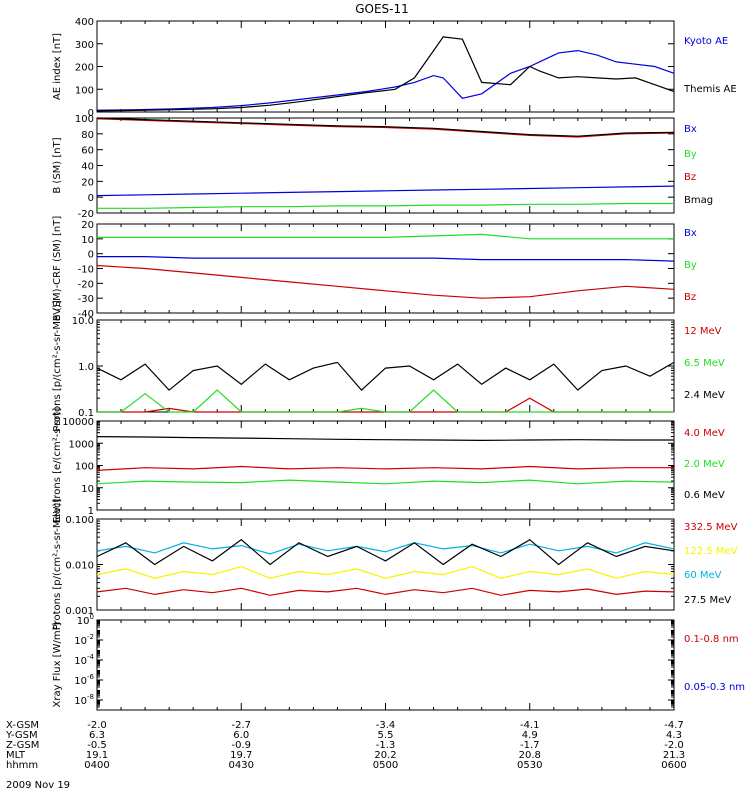 Image resolution: width=750 pixels, height=800 pixels. Describe the element at coordinates (57, 66) in the screenshot. I see `y-axis-label: AE index [nT]` at that location.